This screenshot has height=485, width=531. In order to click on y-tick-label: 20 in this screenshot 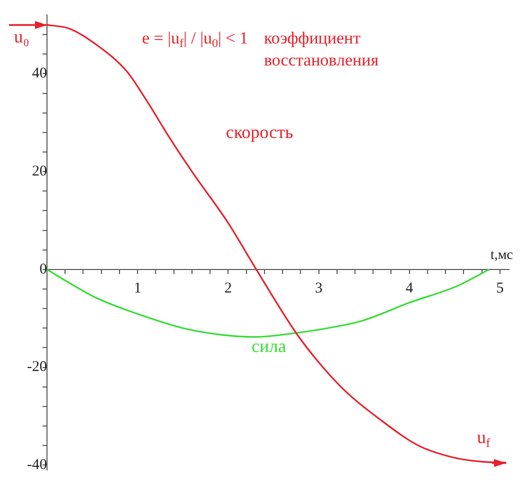, I will do `click(39, 171)`.